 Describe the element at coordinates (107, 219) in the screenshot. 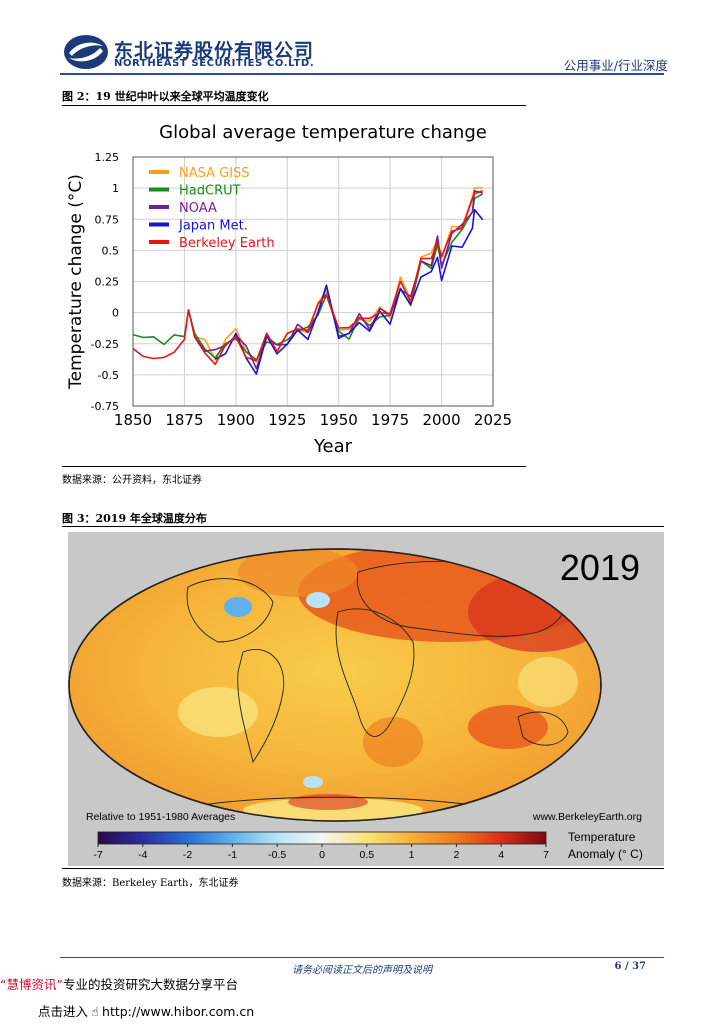

I see `y-tick-label: 0.75` at that location.